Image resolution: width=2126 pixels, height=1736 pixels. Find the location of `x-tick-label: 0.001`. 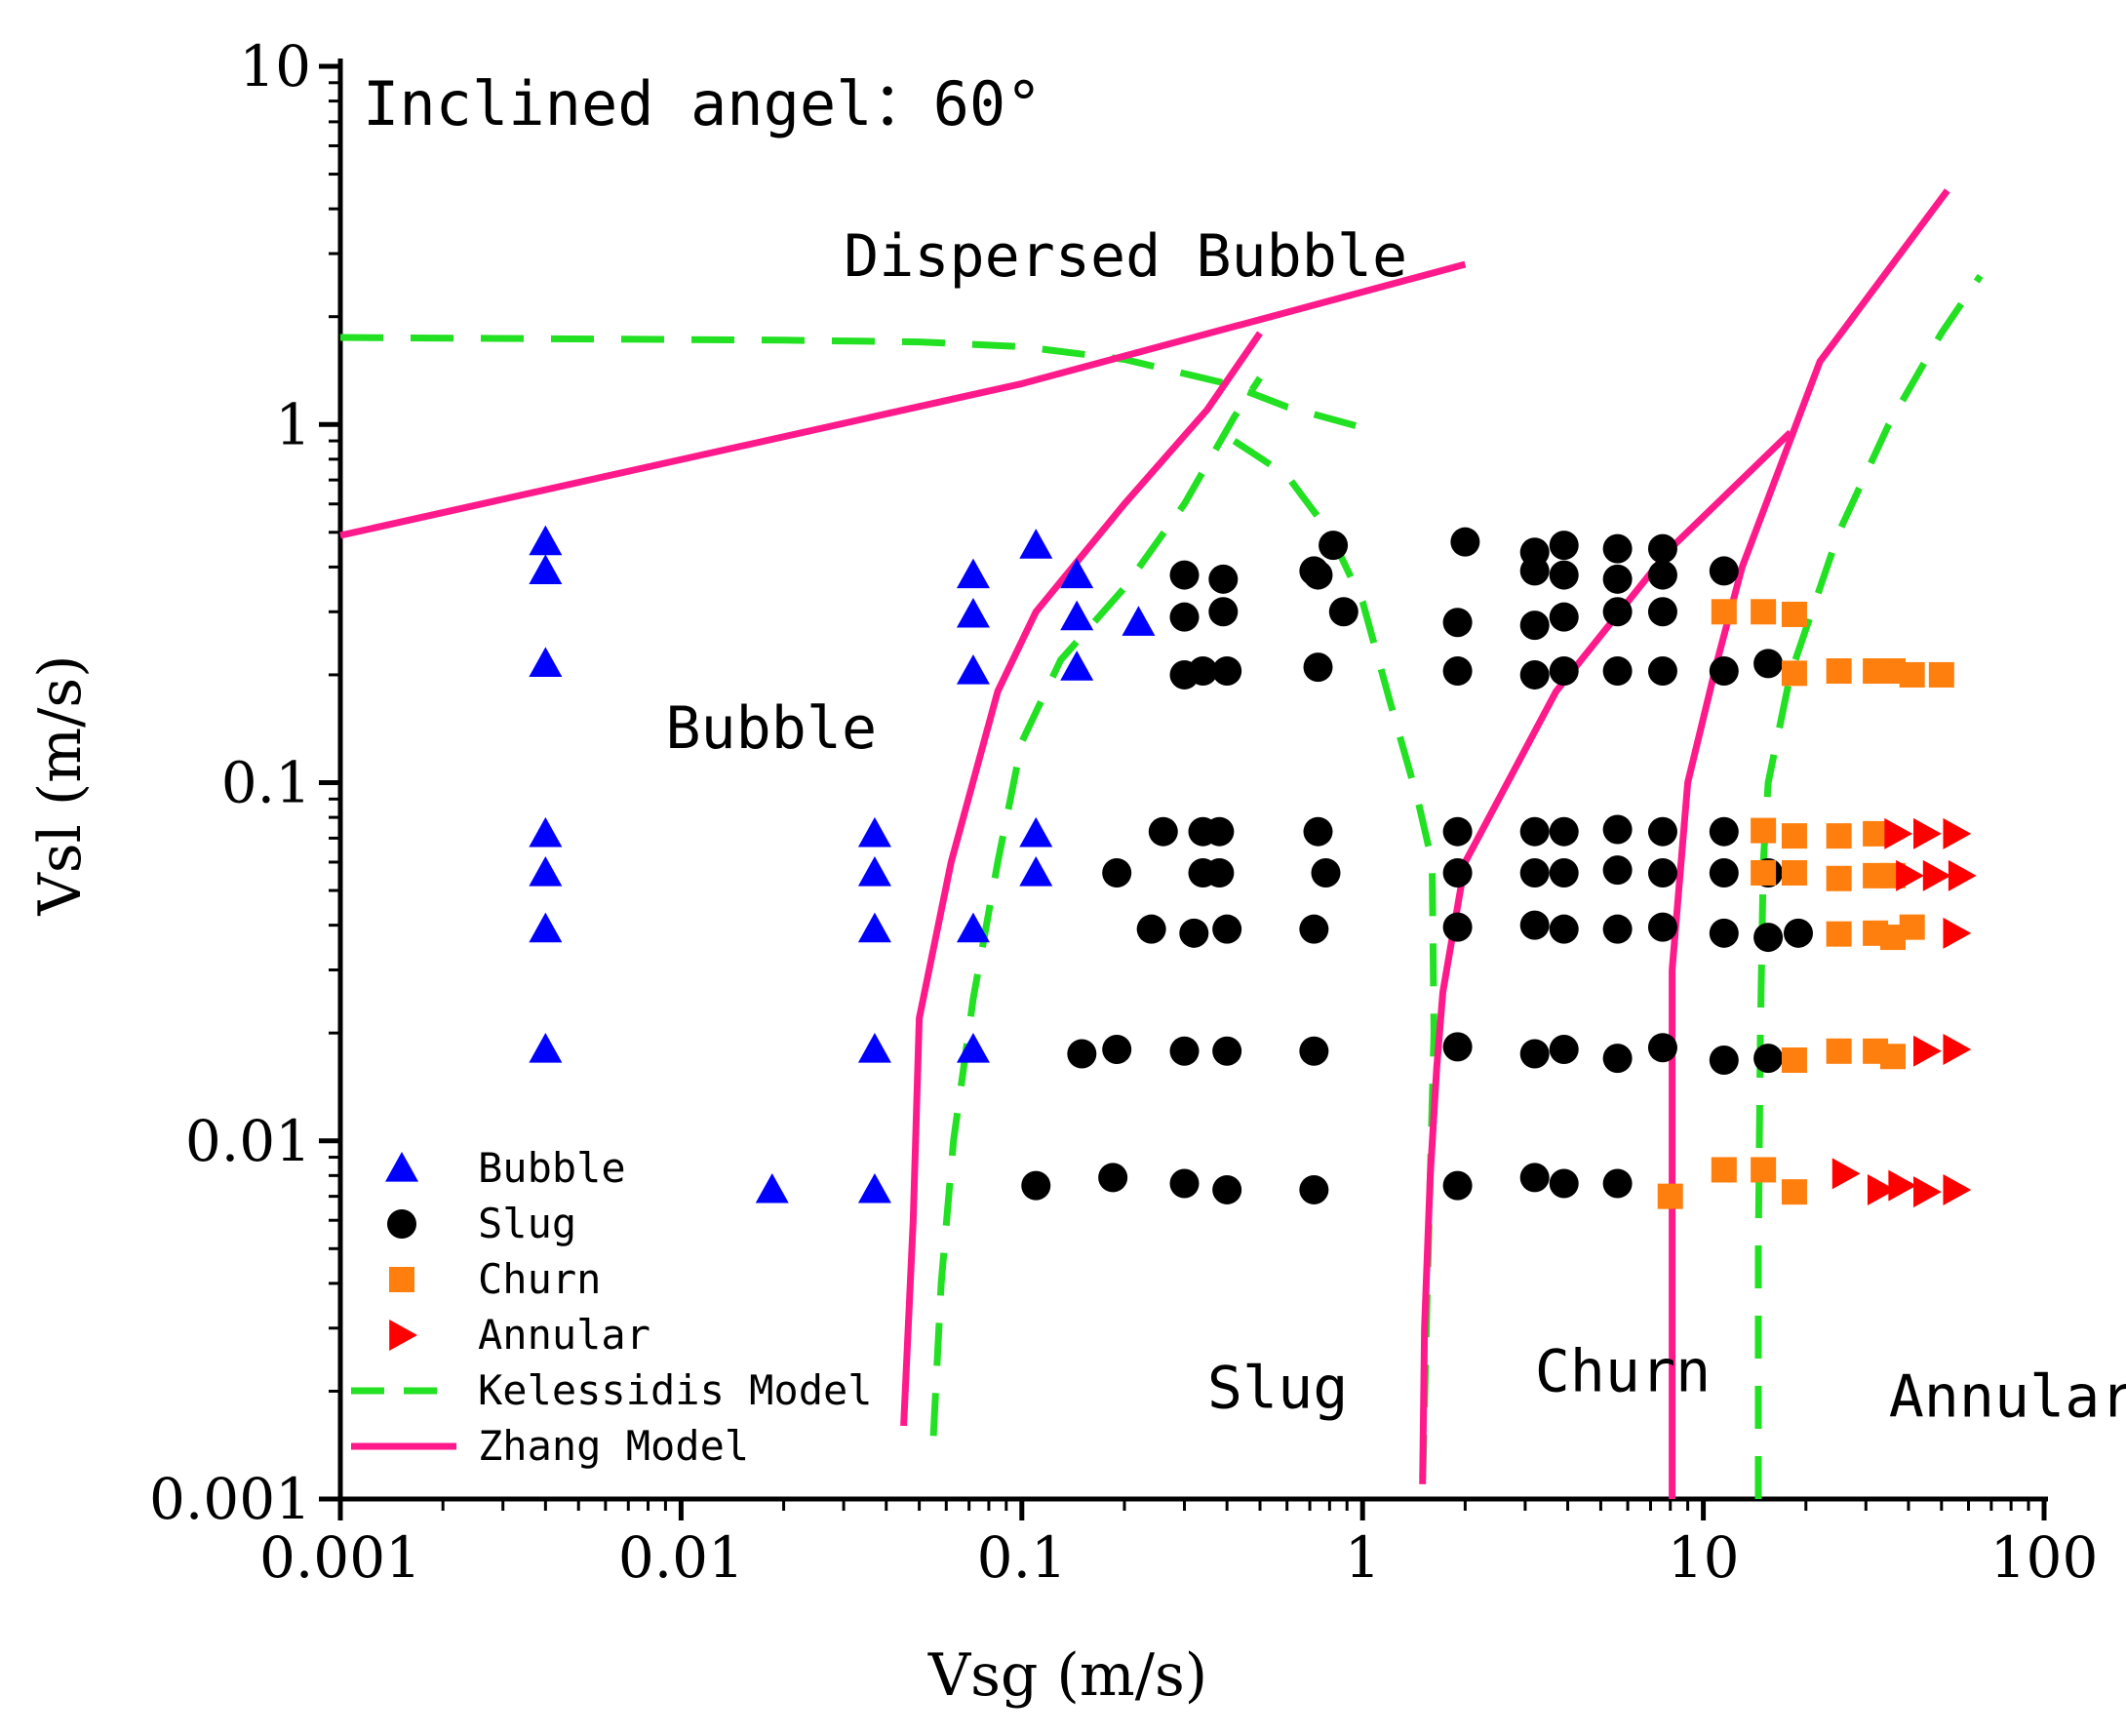

x-tick-label: 0.001 is located at coordinates (340, 1557).